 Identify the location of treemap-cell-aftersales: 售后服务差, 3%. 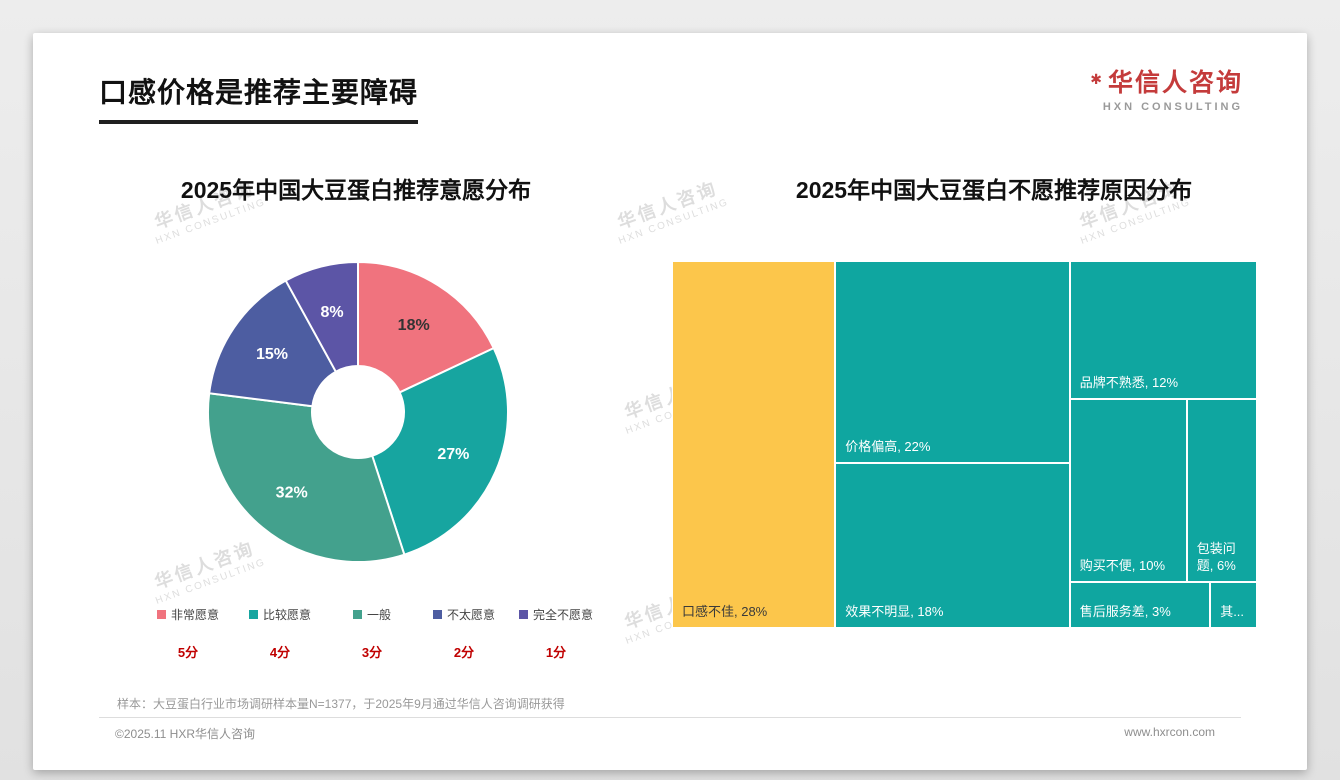
(1140, 605).